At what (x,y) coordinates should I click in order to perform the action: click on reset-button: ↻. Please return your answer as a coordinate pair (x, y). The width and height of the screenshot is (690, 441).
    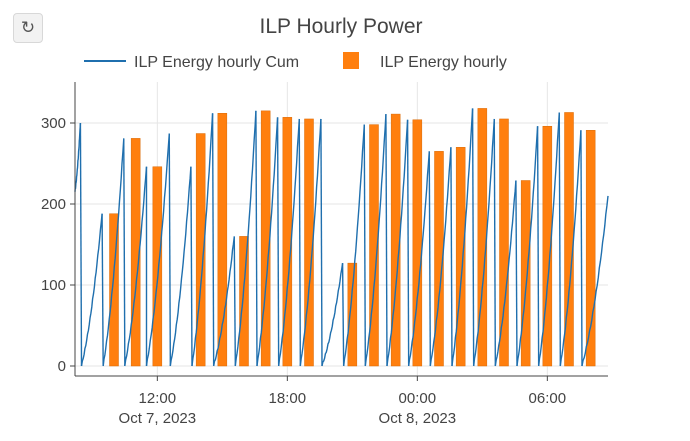
    Looking at the image, I should click on (28, 28).